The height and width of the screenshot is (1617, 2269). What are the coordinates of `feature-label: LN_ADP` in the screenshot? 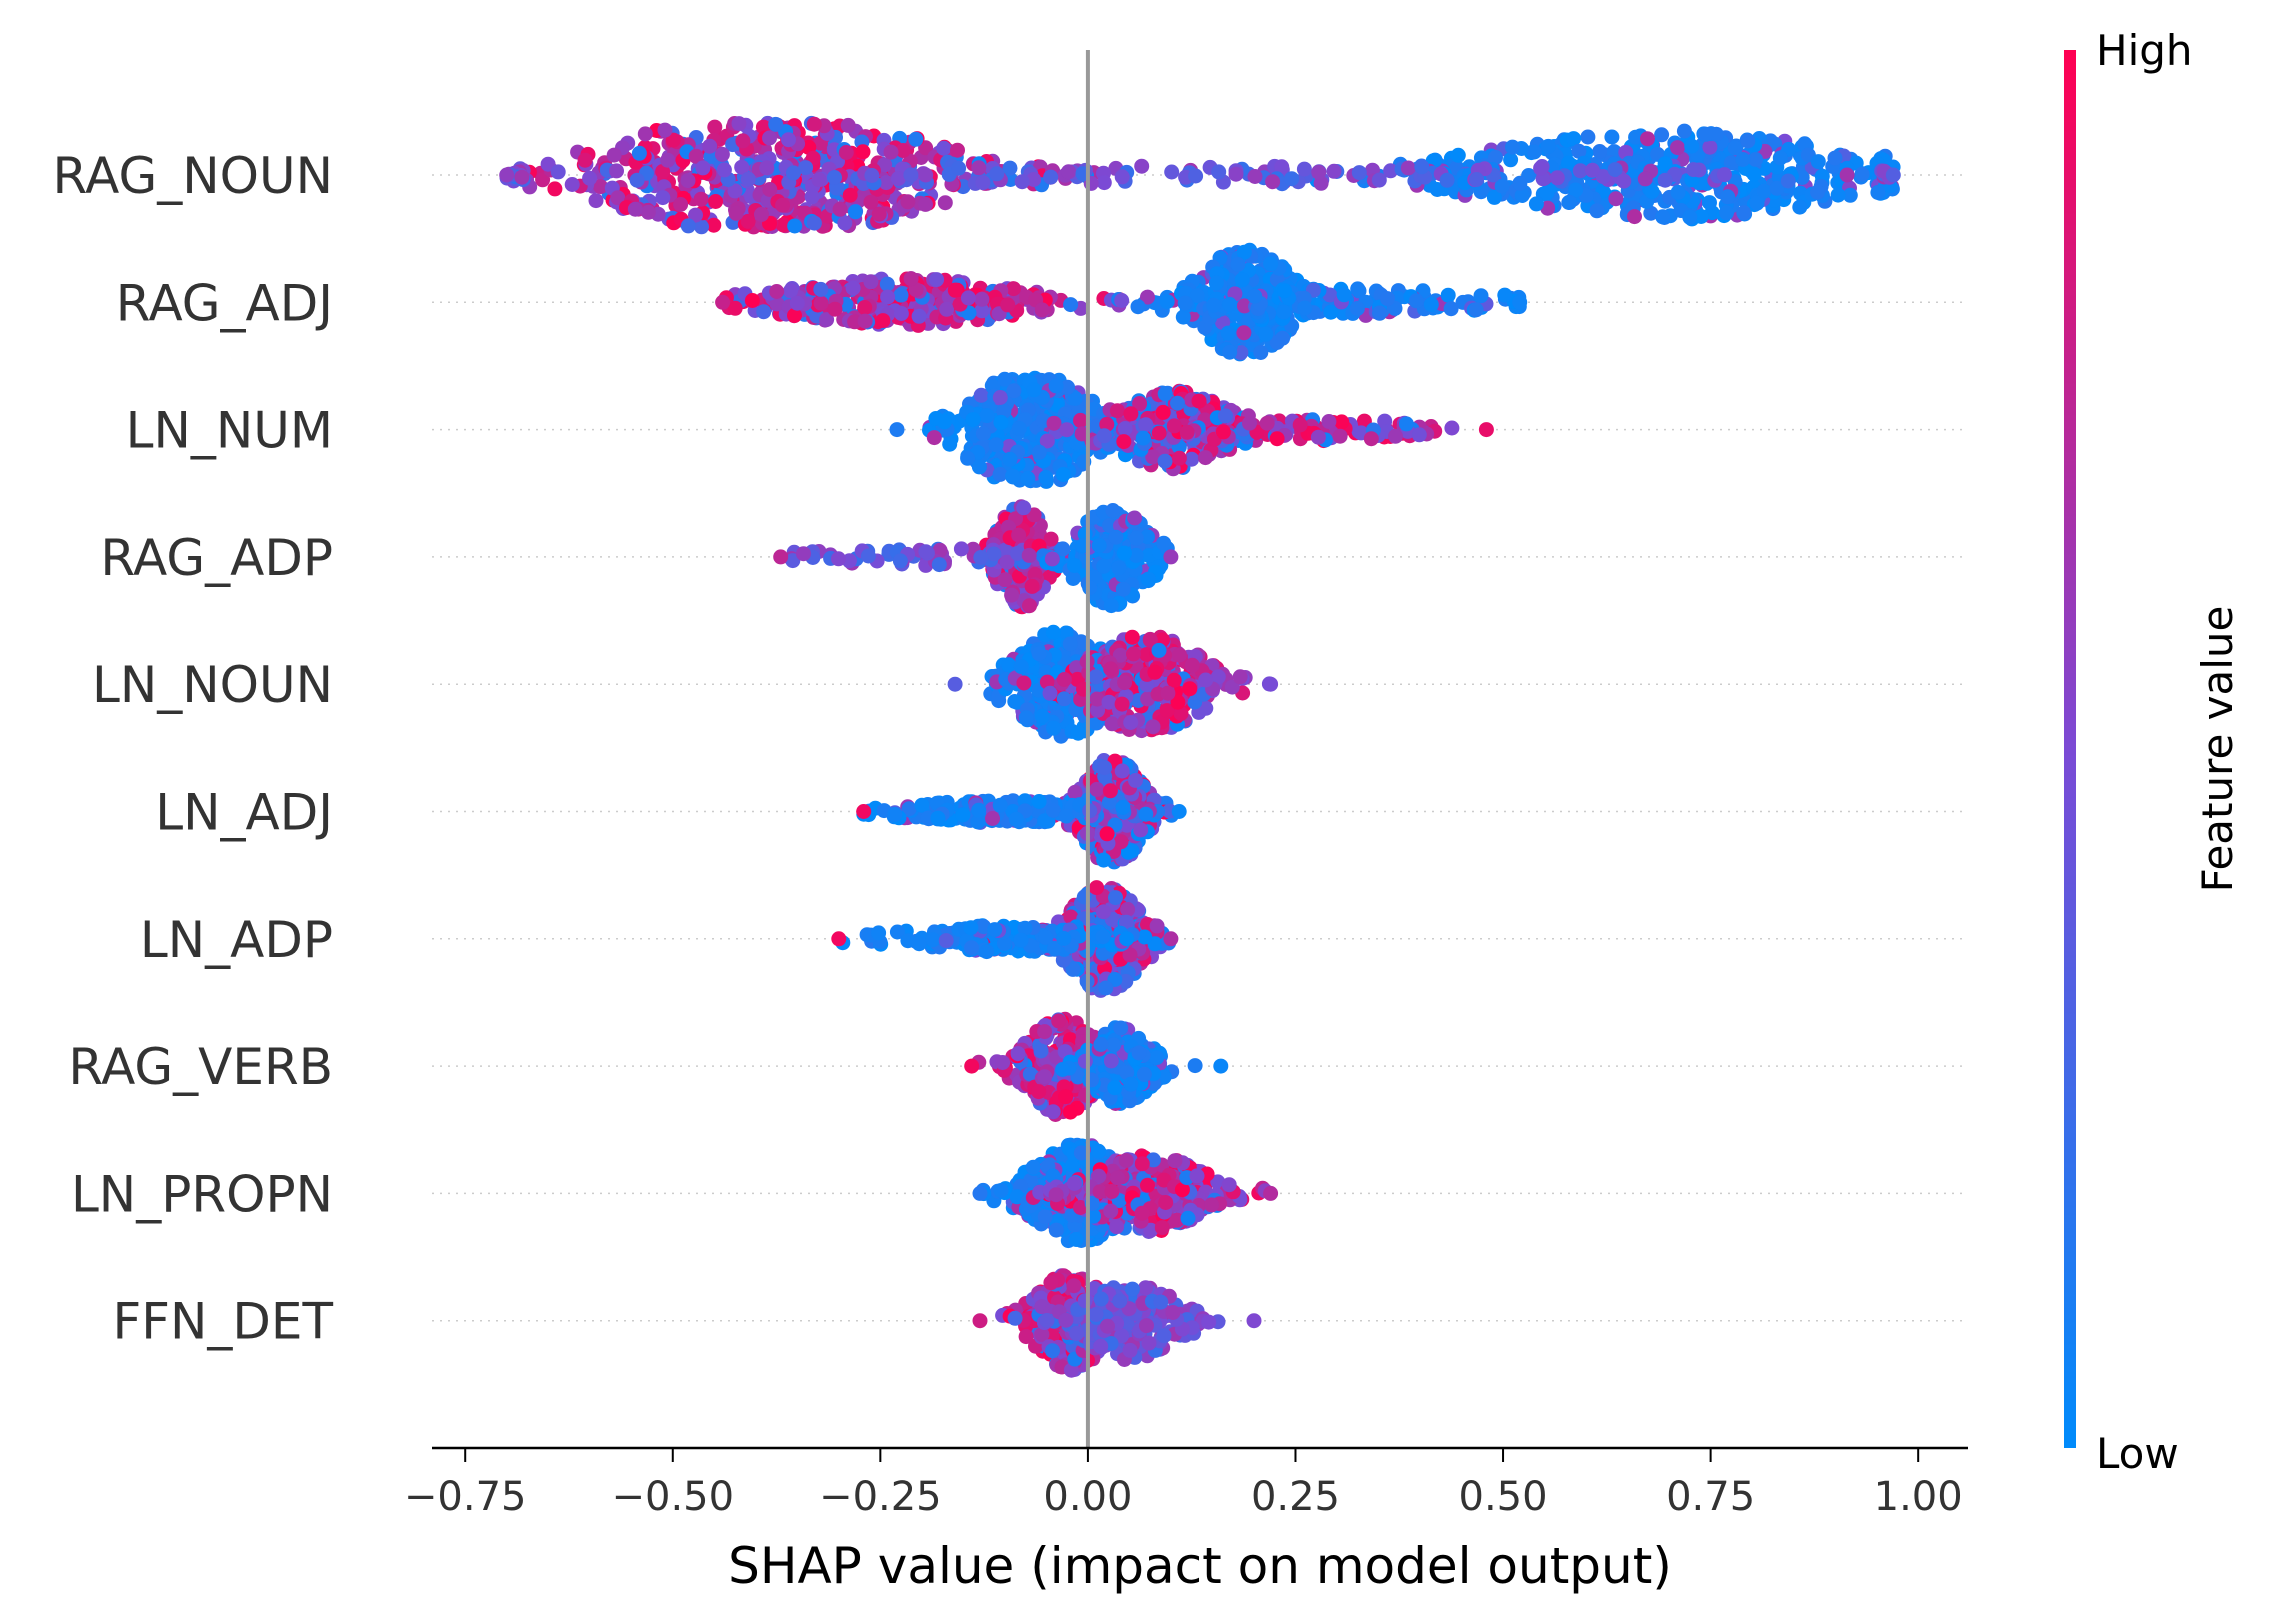 It's located at (236, 940).